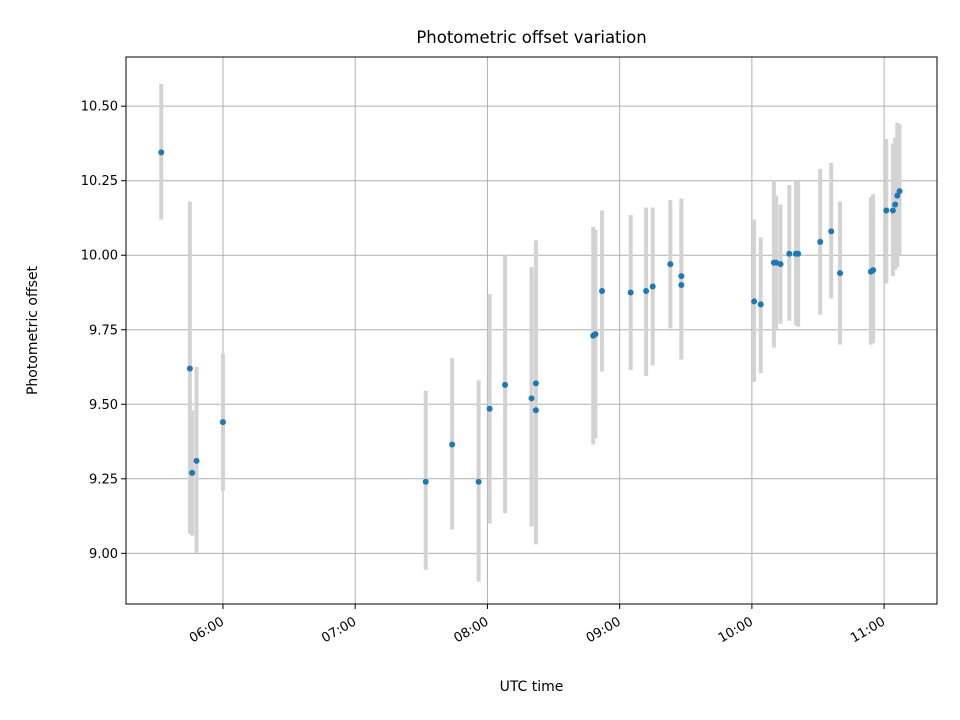  Describe the element at coordinates (531, 37) in the screenshot. I see `chart-title: Photometric offset variation` at that location.